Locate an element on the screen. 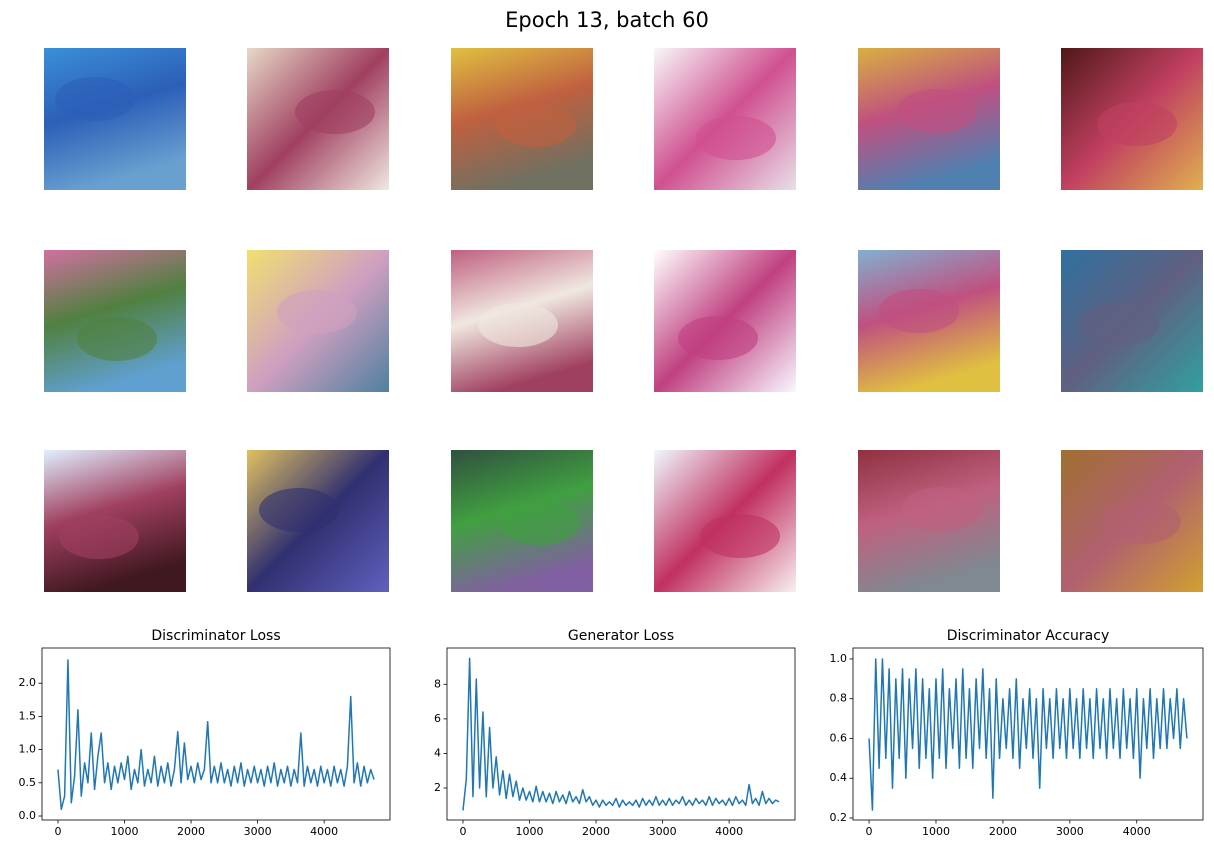  y-tick-label: 0.6 is located at coordinates (839, 737).